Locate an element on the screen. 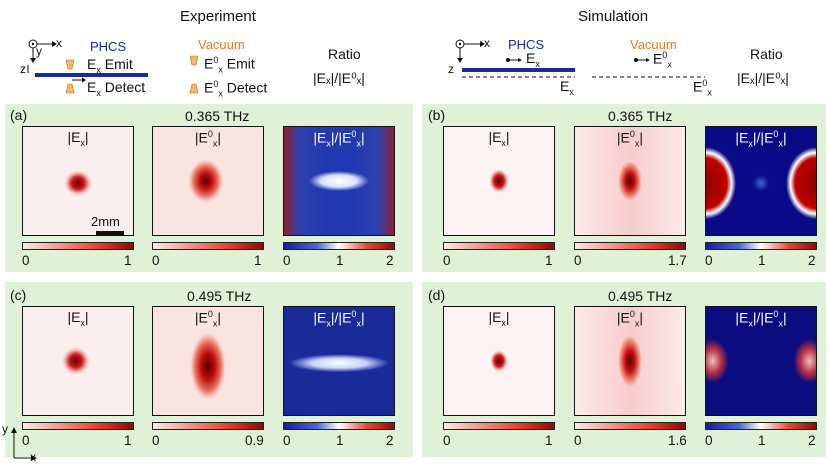 The image size is (830, 466). tick-max: 1.7 is located at coordinates (677, 260).